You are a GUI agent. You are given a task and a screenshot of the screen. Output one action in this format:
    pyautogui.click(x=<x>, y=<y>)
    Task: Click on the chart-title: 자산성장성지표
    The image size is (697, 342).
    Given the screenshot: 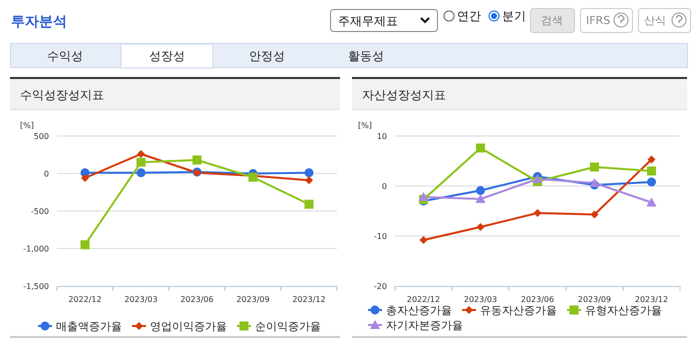 What is the action you would take?
    pyautogui.click(x=404, y=95)
    